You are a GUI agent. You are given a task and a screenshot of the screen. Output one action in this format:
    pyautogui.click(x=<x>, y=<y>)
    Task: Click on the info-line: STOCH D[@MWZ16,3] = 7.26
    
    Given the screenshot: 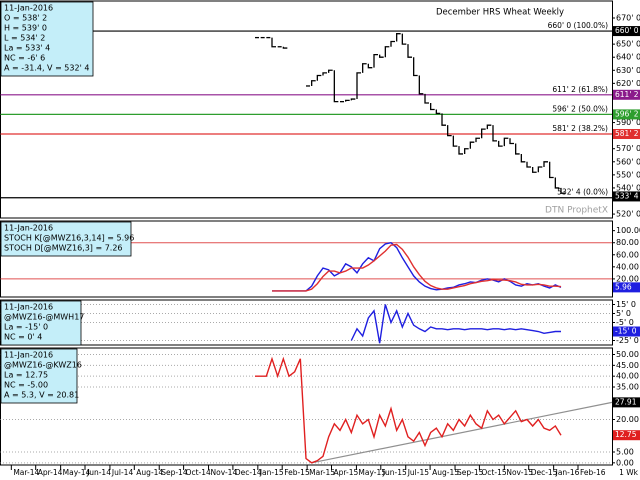 What is the action you would take?
    pyautogui.click(x=63, y=248)
    